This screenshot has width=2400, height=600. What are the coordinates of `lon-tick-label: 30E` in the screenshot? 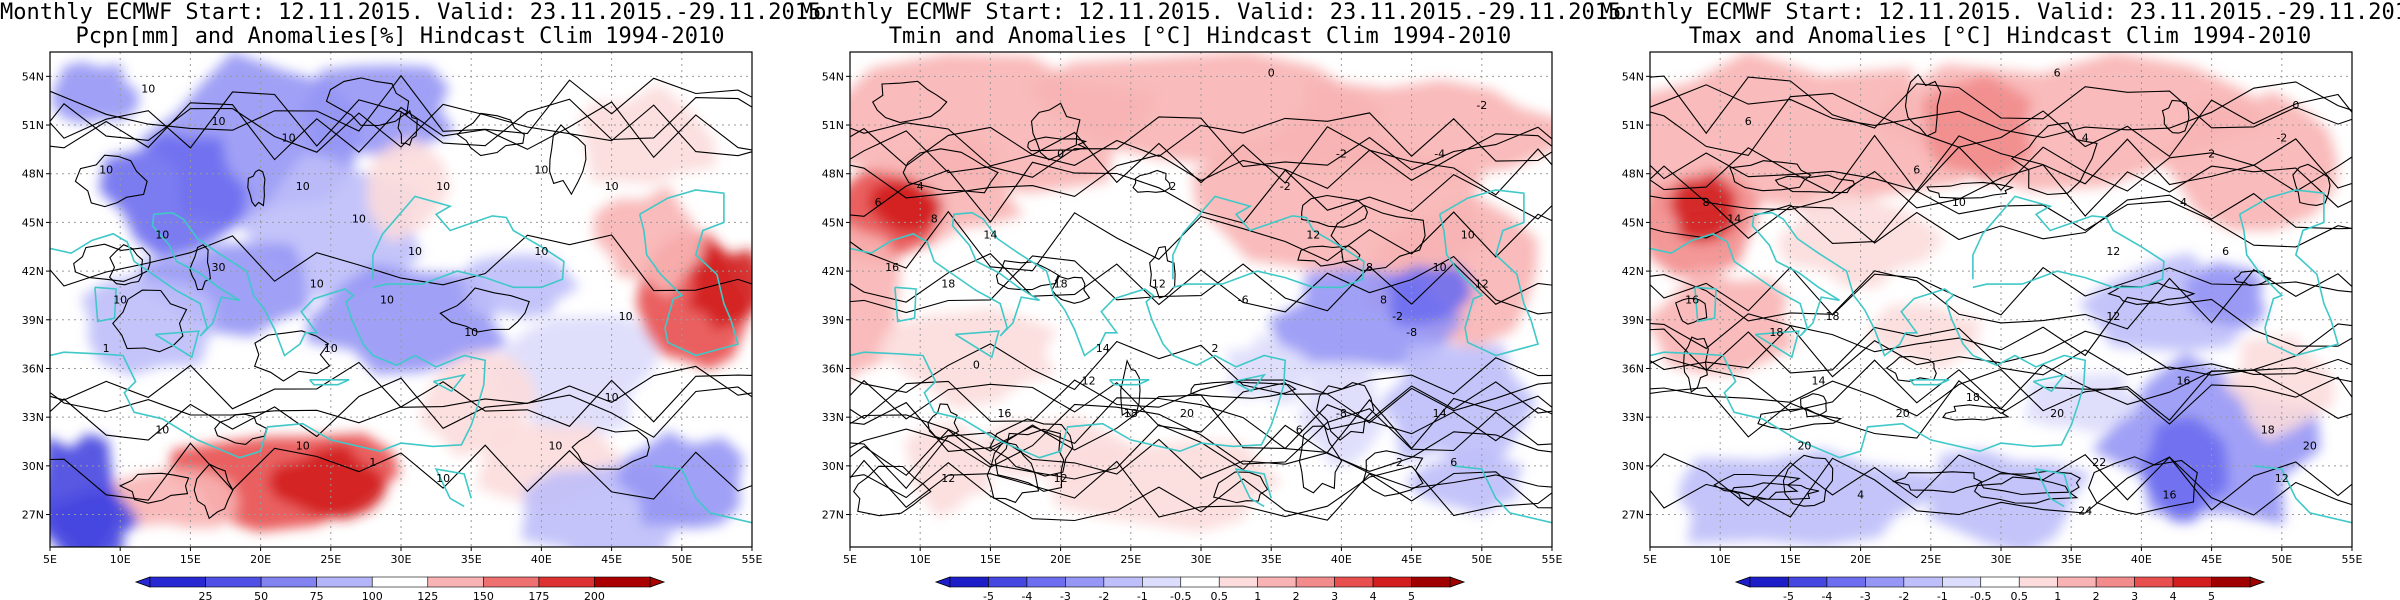 It's located at (1201, 559).